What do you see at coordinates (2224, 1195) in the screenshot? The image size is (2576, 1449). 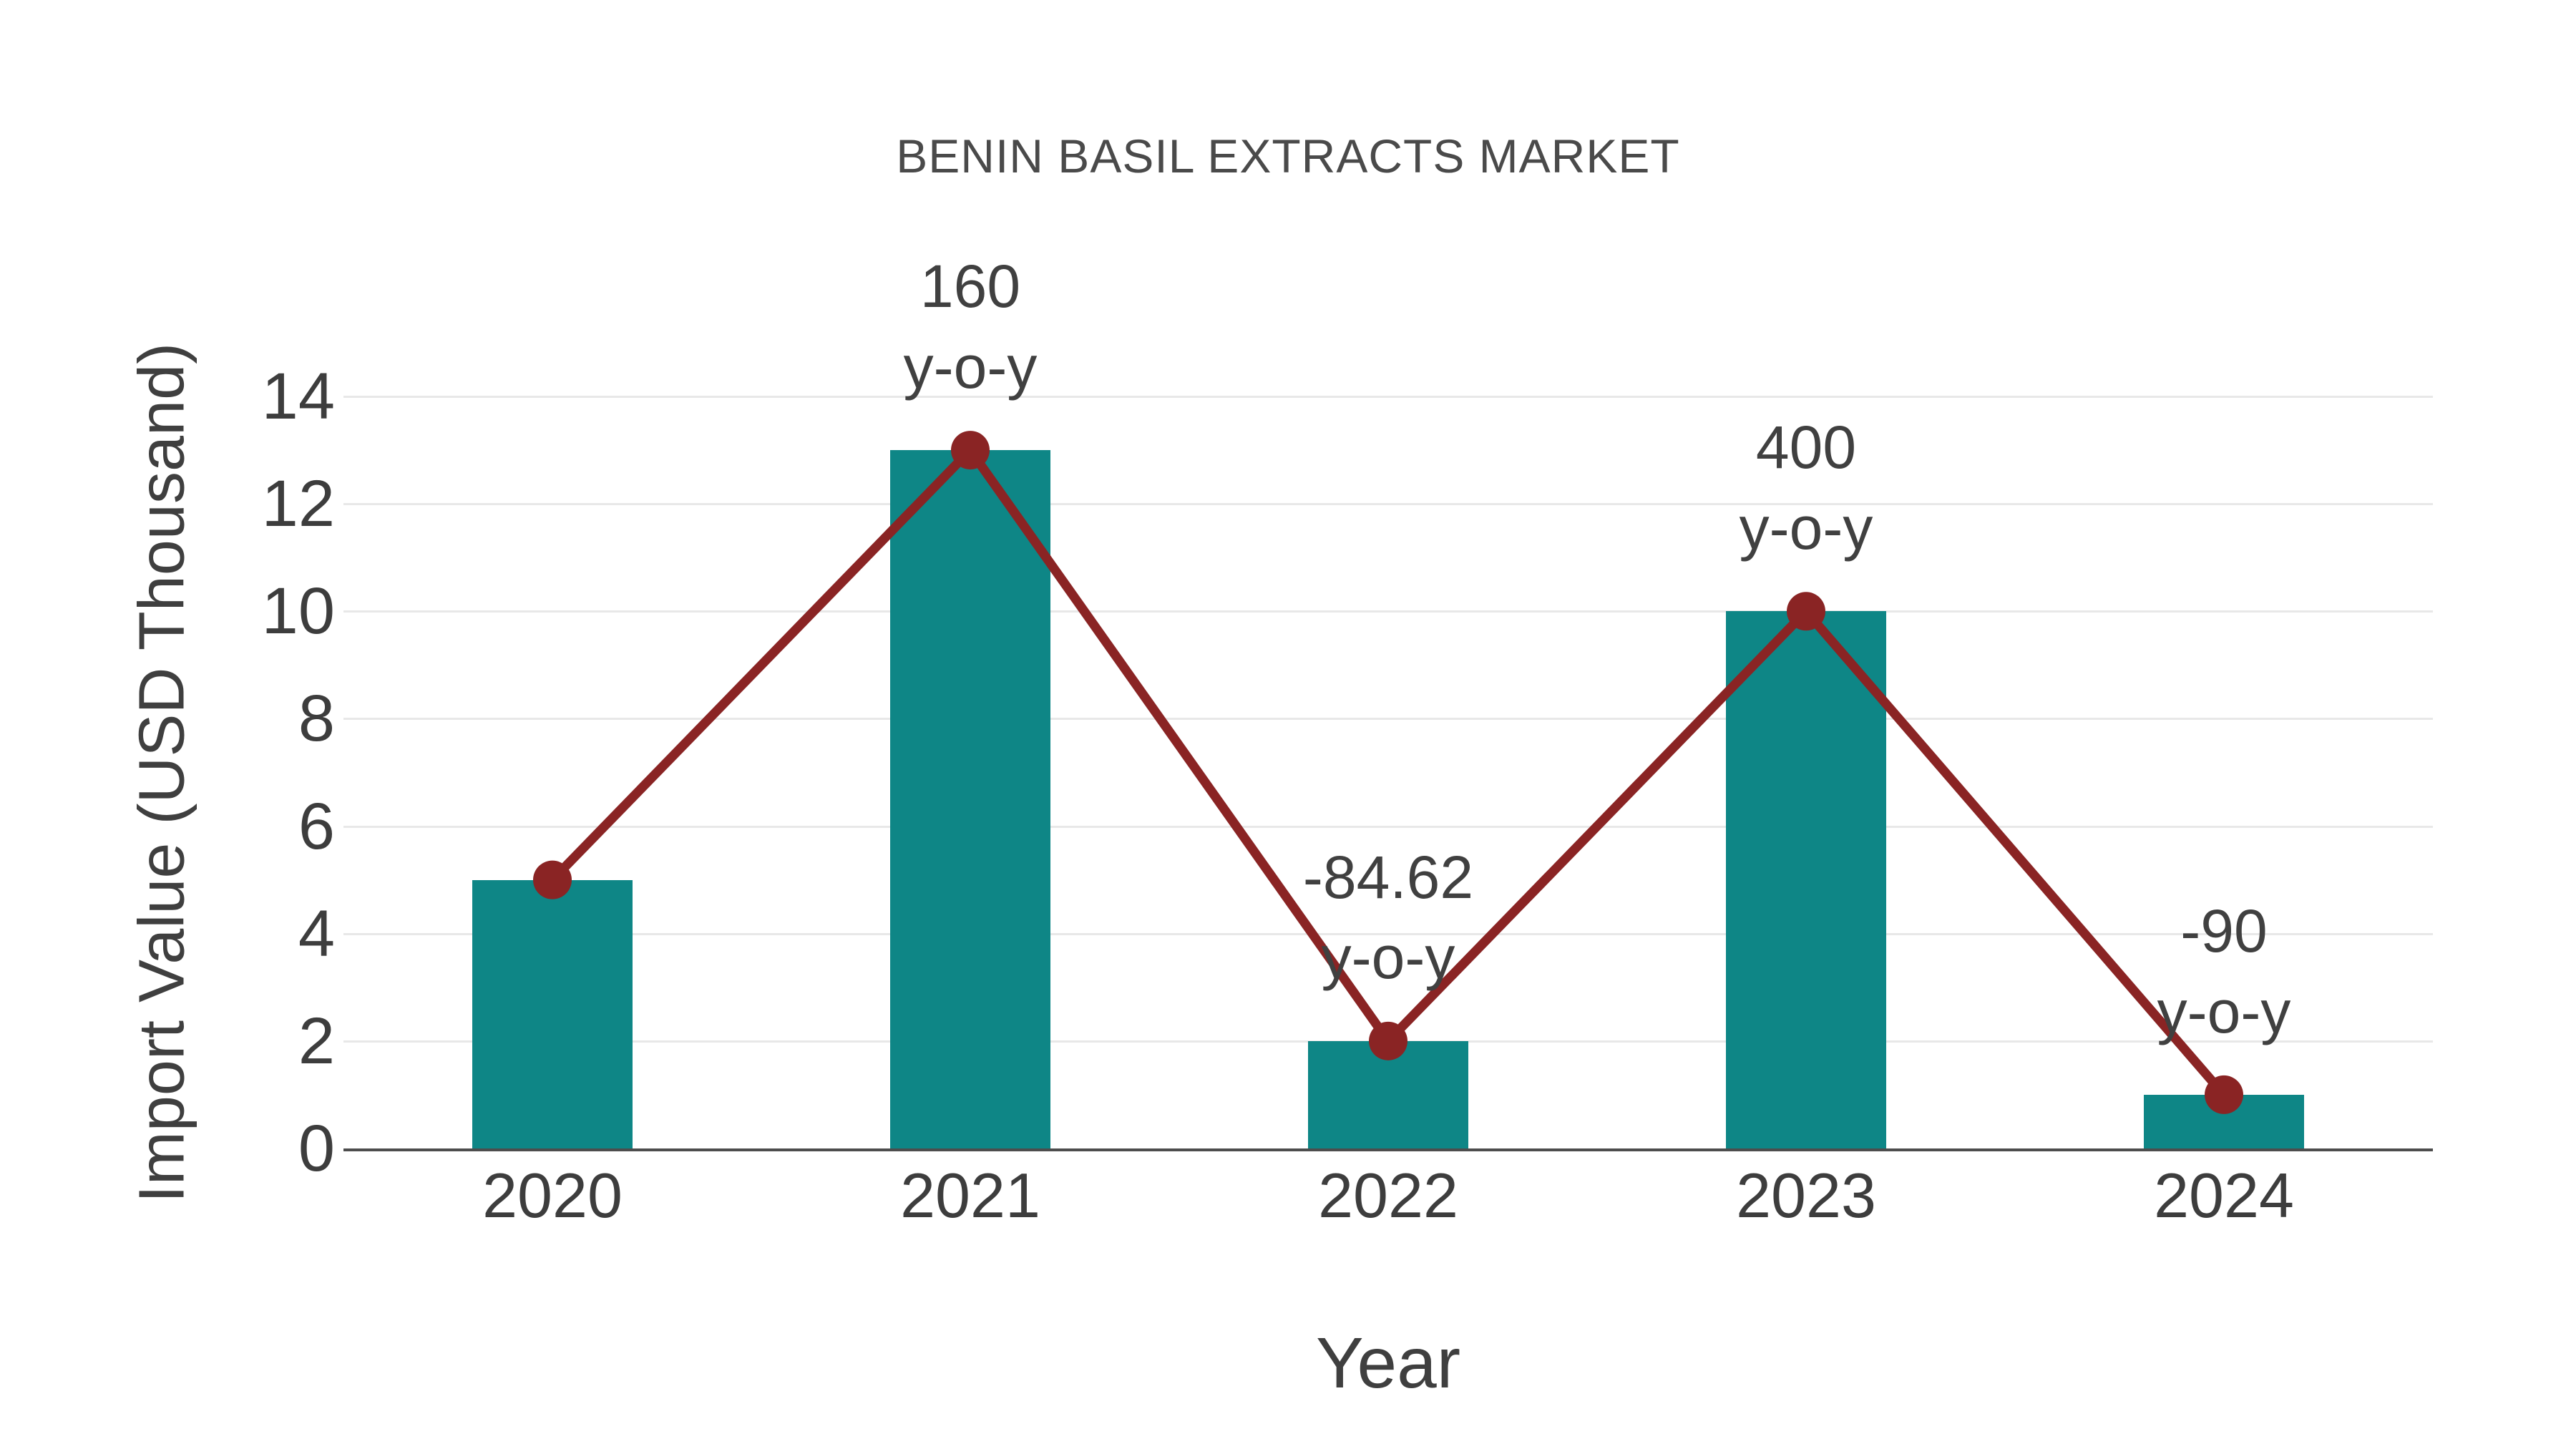 I see `x-tick-label-2024: 2024` at bounding box center [2224, 1195].